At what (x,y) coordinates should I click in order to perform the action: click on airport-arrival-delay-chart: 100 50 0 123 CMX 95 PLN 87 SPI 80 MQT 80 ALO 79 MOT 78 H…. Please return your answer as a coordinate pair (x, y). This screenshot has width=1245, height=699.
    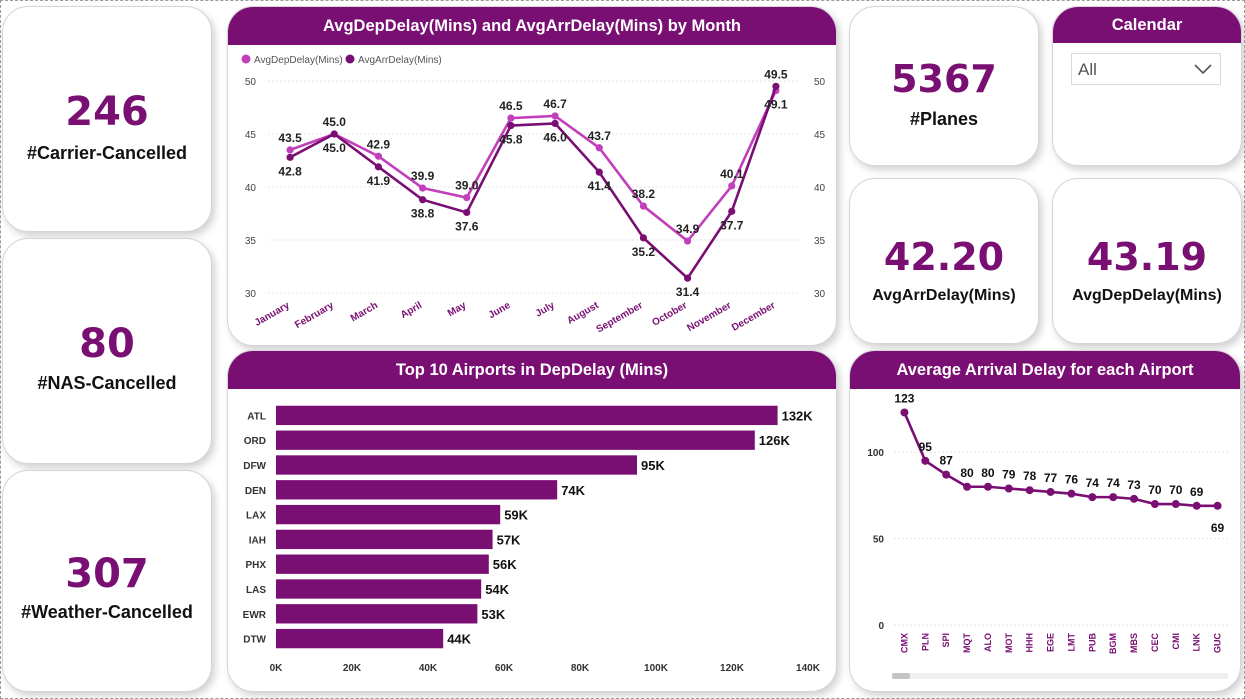
    Looking at the image, I should click on (1047, 535).